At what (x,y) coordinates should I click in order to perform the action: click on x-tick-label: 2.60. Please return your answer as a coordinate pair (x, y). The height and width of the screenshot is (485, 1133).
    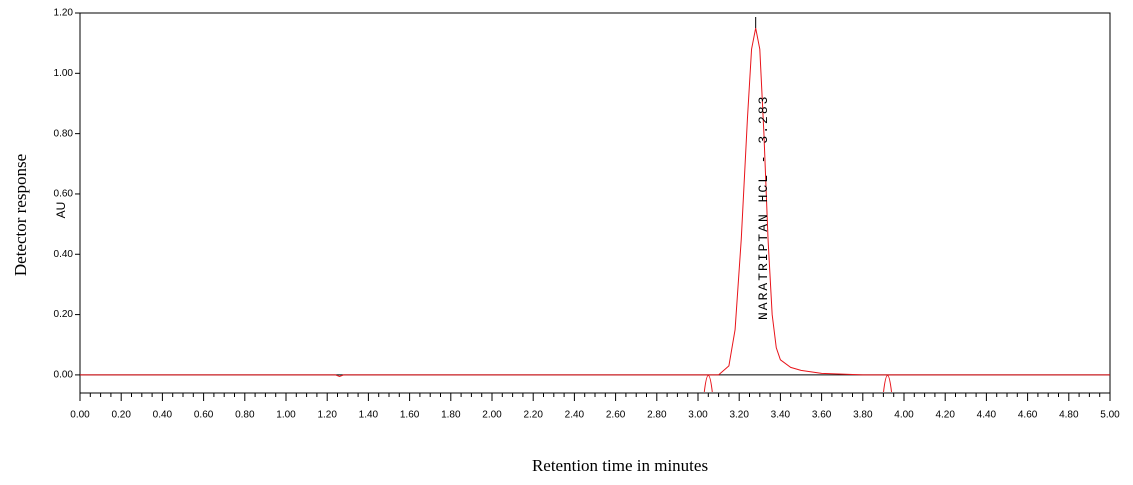
    Looking at the image, I should click on (616, 415).